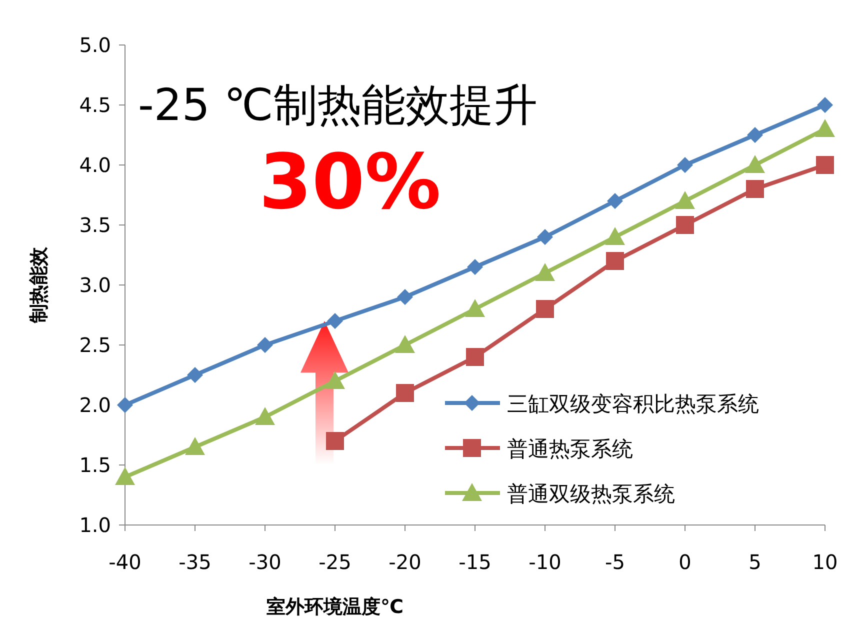 This screenshot has width=848, height=631. I want to click on x-axis-title: 室外环境温度℃, so click(335, 607).